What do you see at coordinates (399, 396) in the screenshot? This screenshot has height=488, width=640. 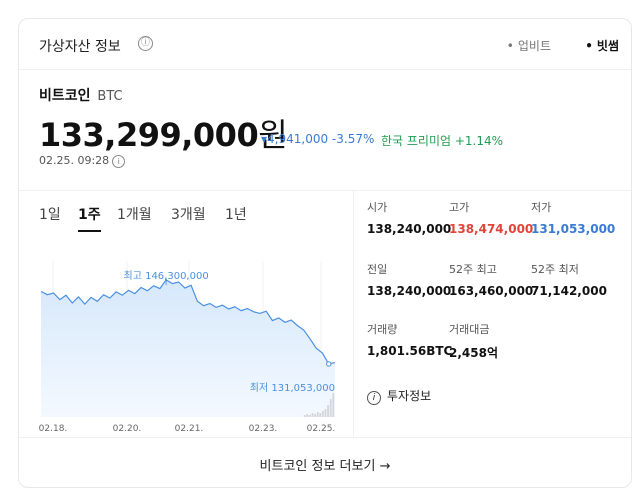 I see `investment-info-link: i 투자정보` at bounding box center [399, 396].